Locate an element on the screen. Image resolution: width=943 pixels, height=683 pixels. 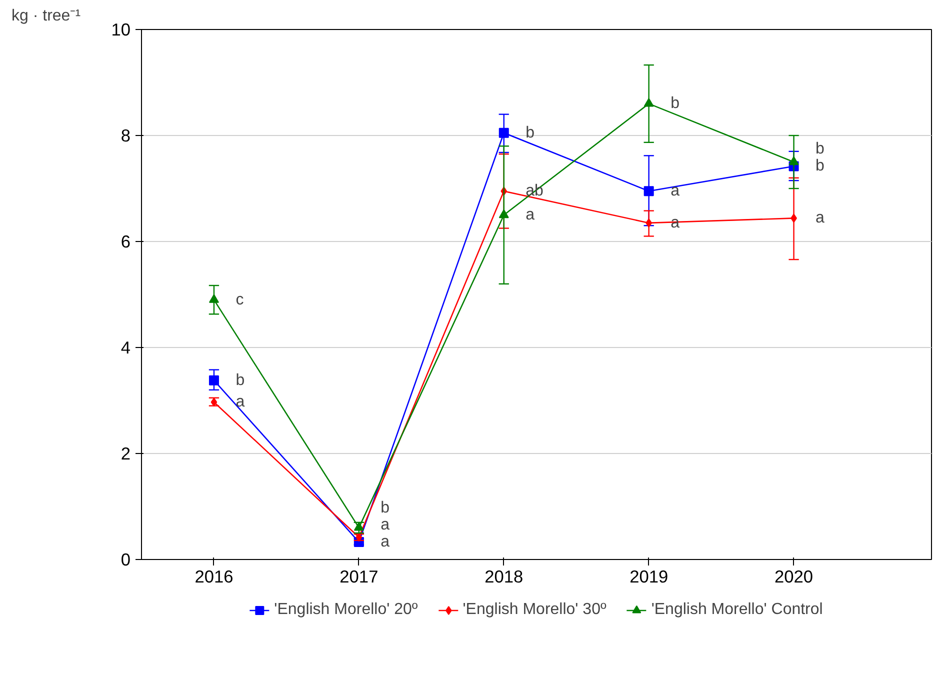
y-tick-label: 2 is located at coordinates (125, 454).